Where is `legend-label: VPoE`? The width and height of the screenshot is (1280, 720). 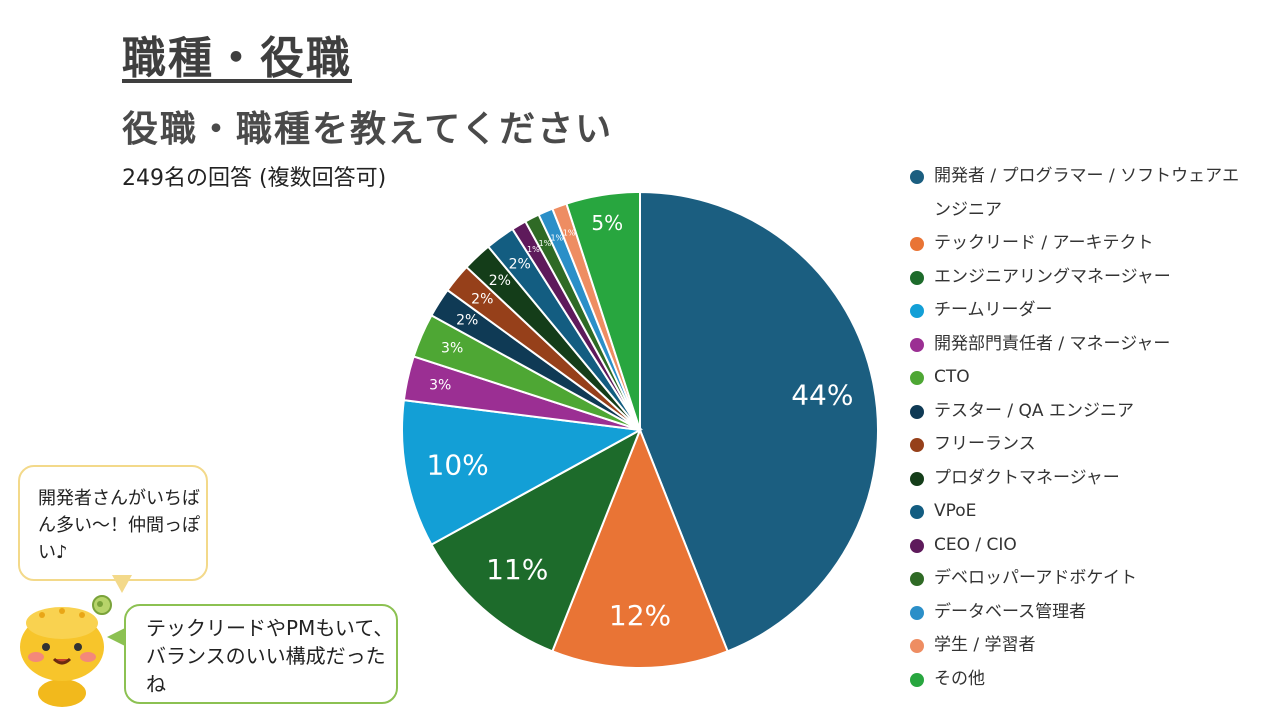 legend-label: VPoE is located at coordinates (955, 511).